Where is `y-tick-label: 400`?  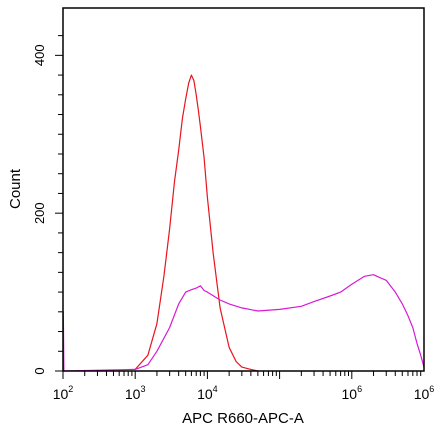
y-tick-label: 400 is located at coordinates (39, 55).